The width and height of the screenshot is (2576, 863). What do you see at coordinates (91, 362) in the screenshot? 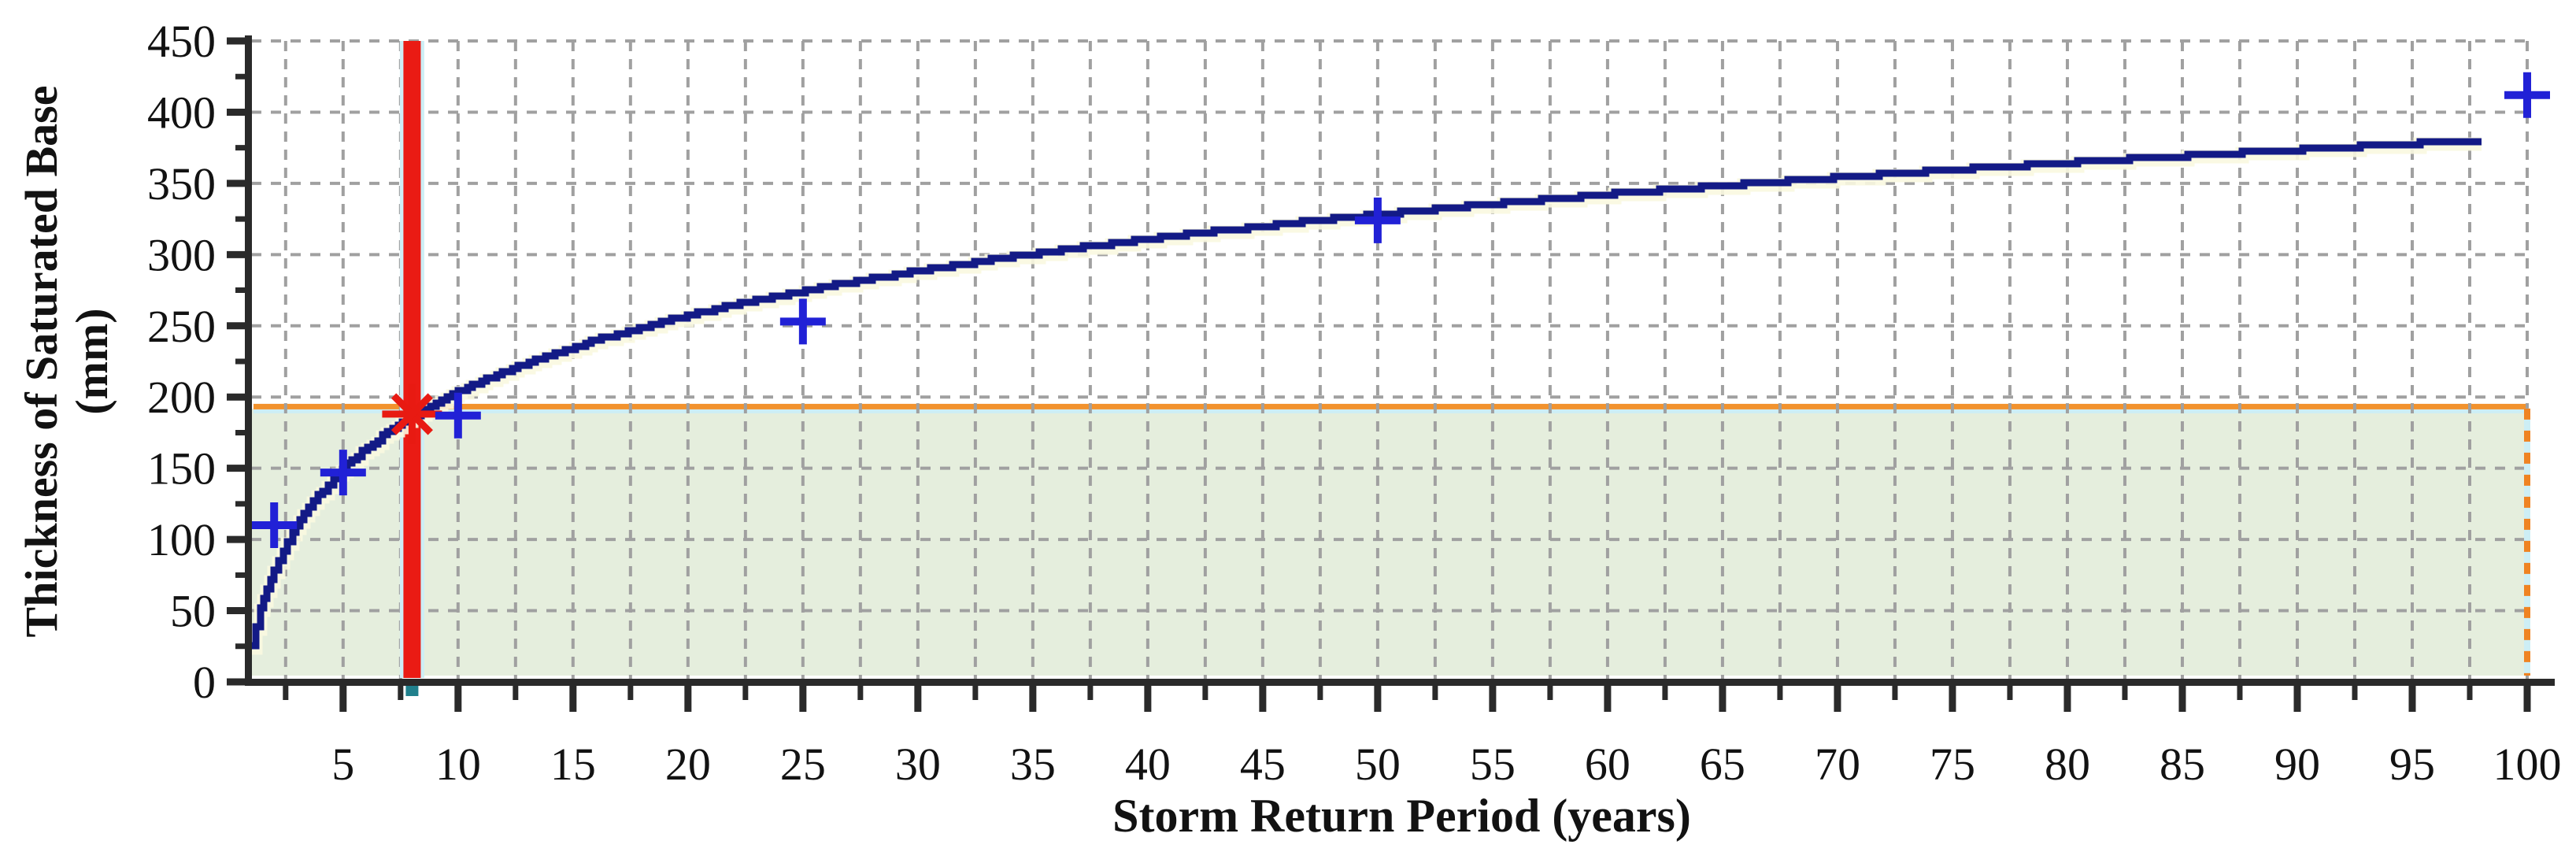
I see `y-axis-title-line2: (mm)` at bounding box center [91, 362].